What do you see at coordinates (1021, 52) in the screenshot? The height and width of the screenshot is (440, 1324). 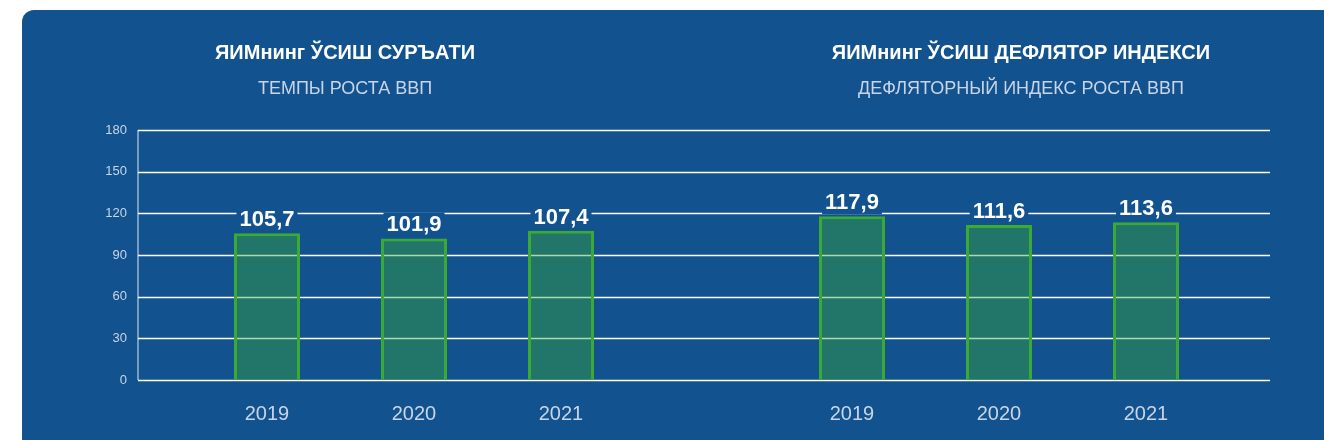 I see `chart-title: ЯИМнинг ЎСИШ ДЕФЛЯТОР ИНДЕКСИ` at bounding box center [1021, 52].